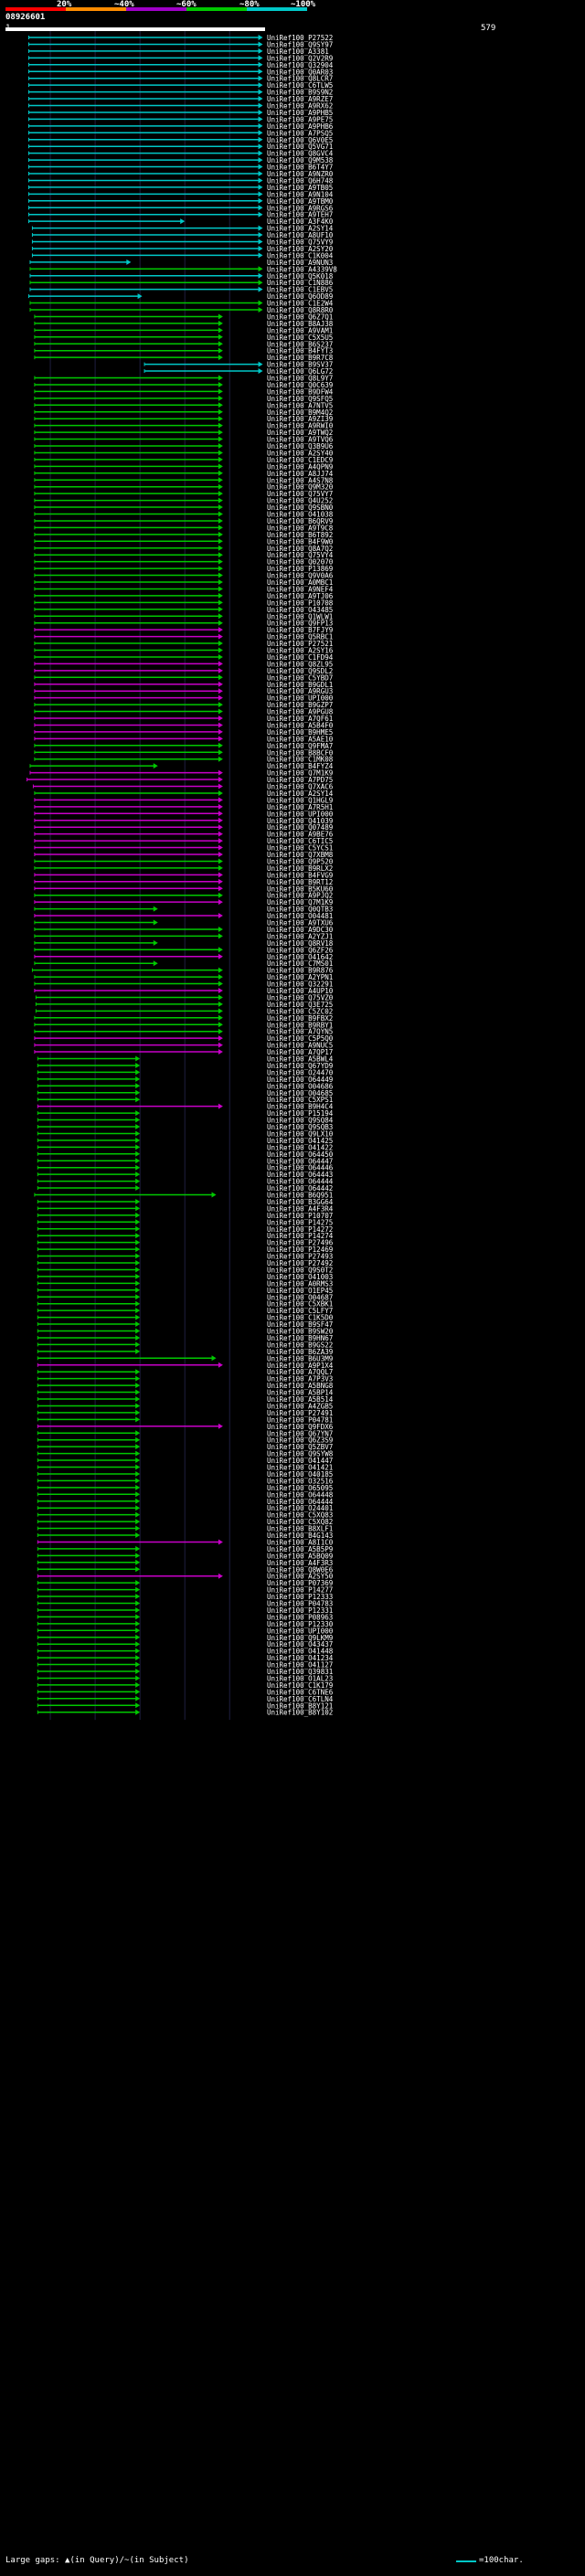  Describe the element at coordinates (300, 466) in the screenshot. I see `hit-label: UniRef100_A4QPN9` at that location.